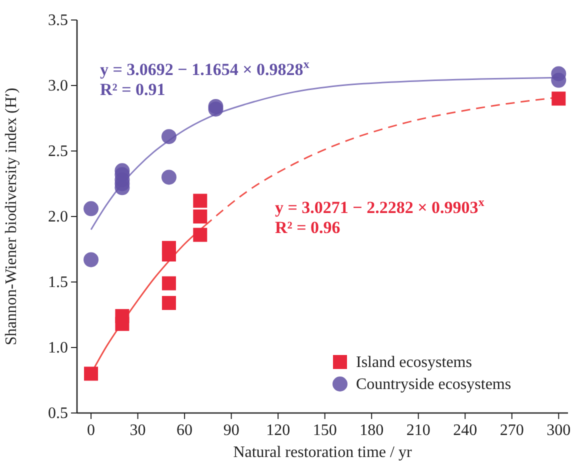 The width and height of the screenshot is (579, 463). Describe the element at coordinates (58, 20) in the screenshot. I see `y-tick-label: 3.5` at that location.